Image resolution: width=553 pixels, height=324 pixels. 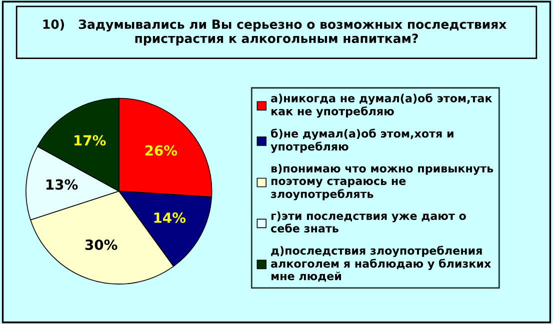 I want to click on data-label: 26%, so click(x=161, y=150).